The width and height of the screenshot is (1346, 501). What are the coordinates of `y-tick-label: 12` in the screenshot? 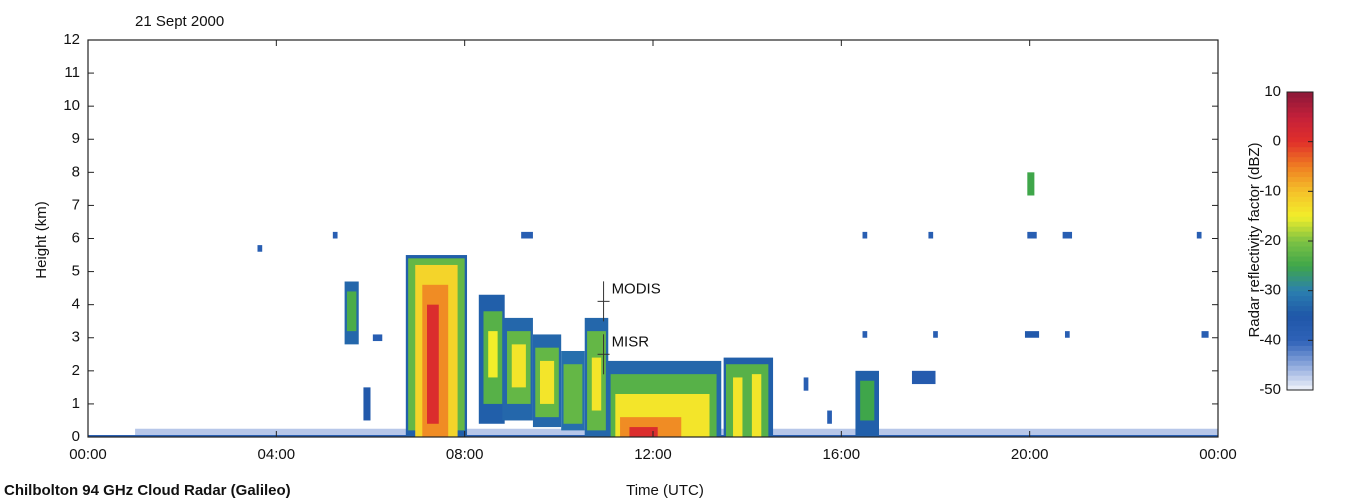 It's located at (71, 39).